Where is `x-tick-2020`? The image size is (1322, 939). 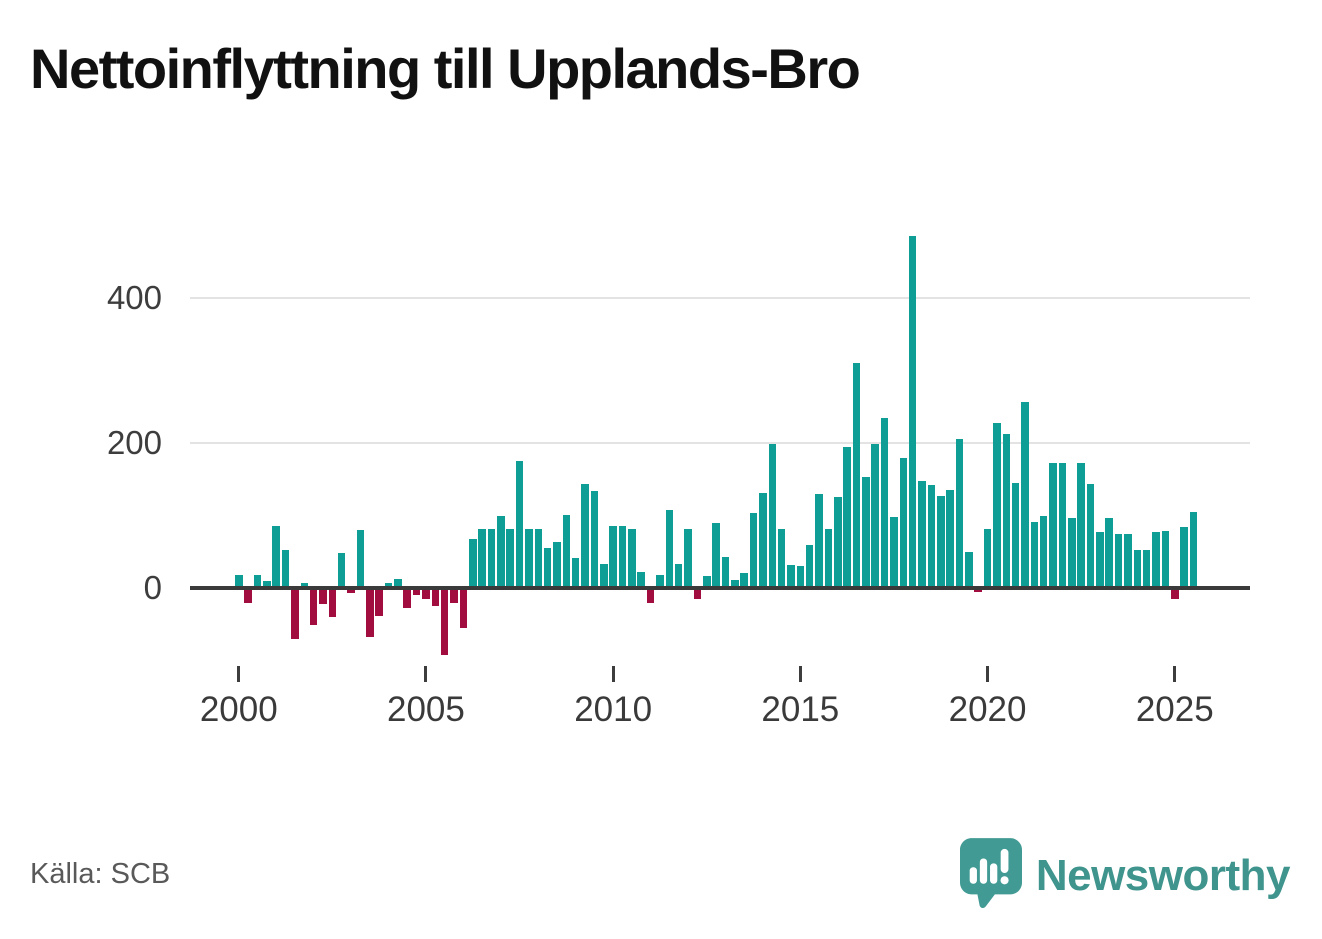 x-tick-2020 is located at coordinates (988, 674).